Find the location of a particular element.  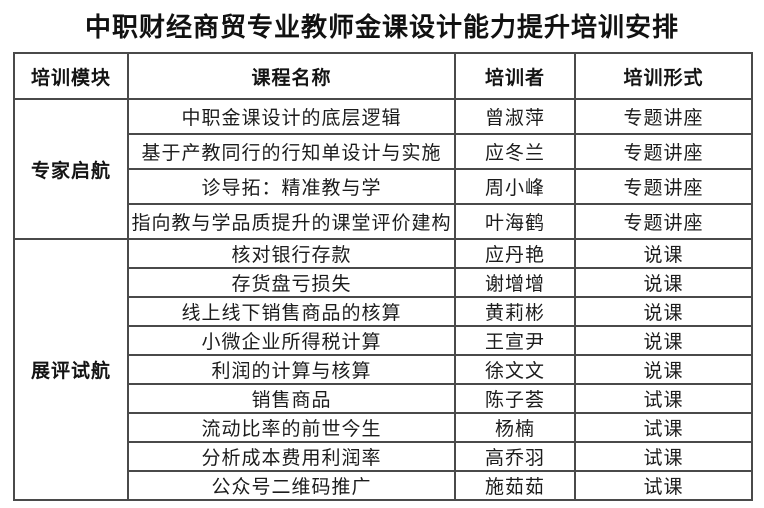

course-cell: 流动比率的前世今生 is located at coordinates (291, 427).